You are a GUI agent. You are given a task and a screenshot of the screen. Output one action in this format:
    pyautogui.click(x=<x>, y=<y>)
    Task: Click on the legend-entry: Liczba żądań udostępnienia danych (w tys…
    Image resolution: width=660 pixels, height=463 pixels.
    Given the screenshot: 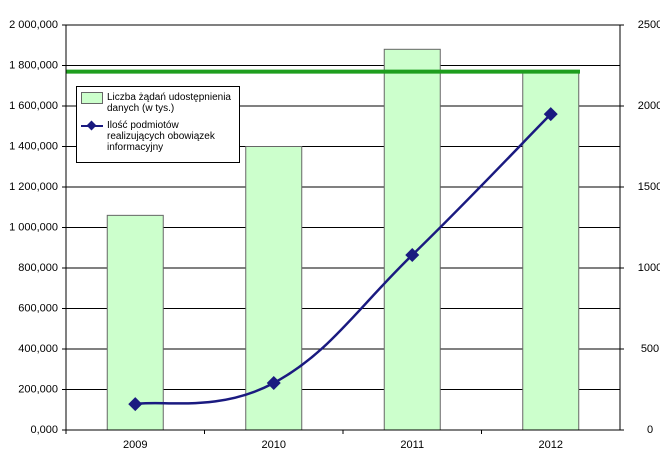 What is the action you would take?
    pyautogui.click(x=158, y=103)
    